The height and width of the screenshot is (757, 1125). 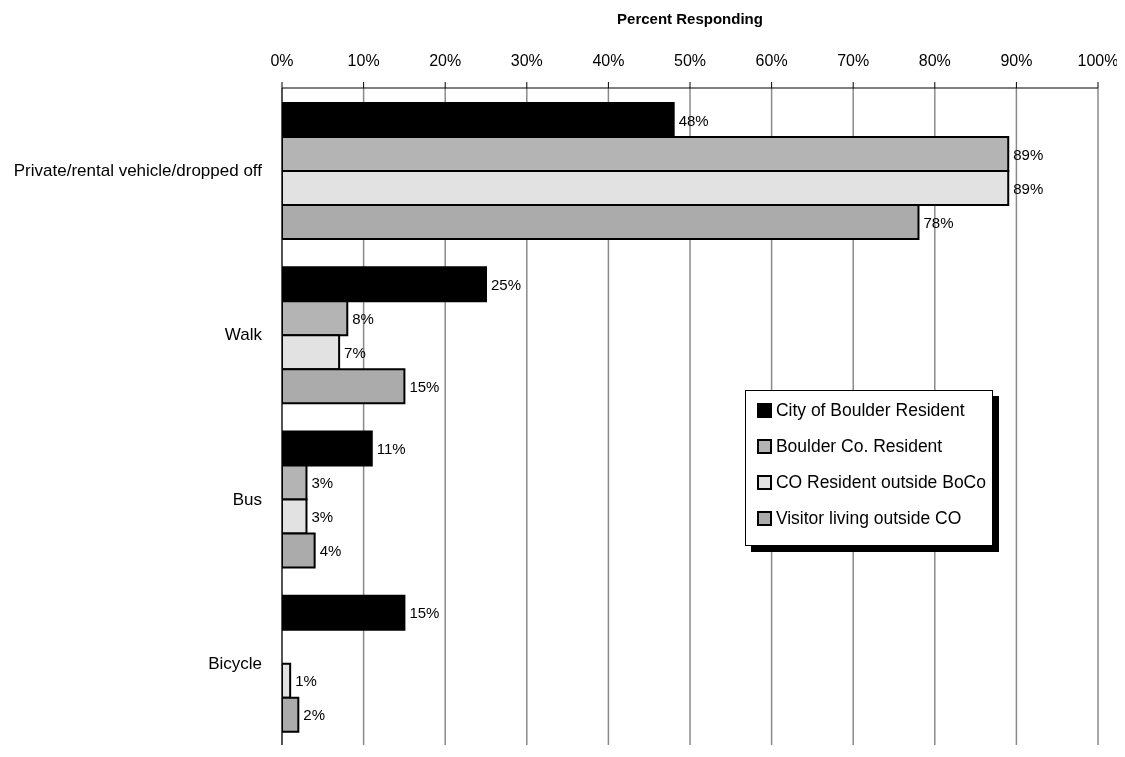 I want to click on legend-label: CO Resident outside BoCo, so click(x=880, y=482).